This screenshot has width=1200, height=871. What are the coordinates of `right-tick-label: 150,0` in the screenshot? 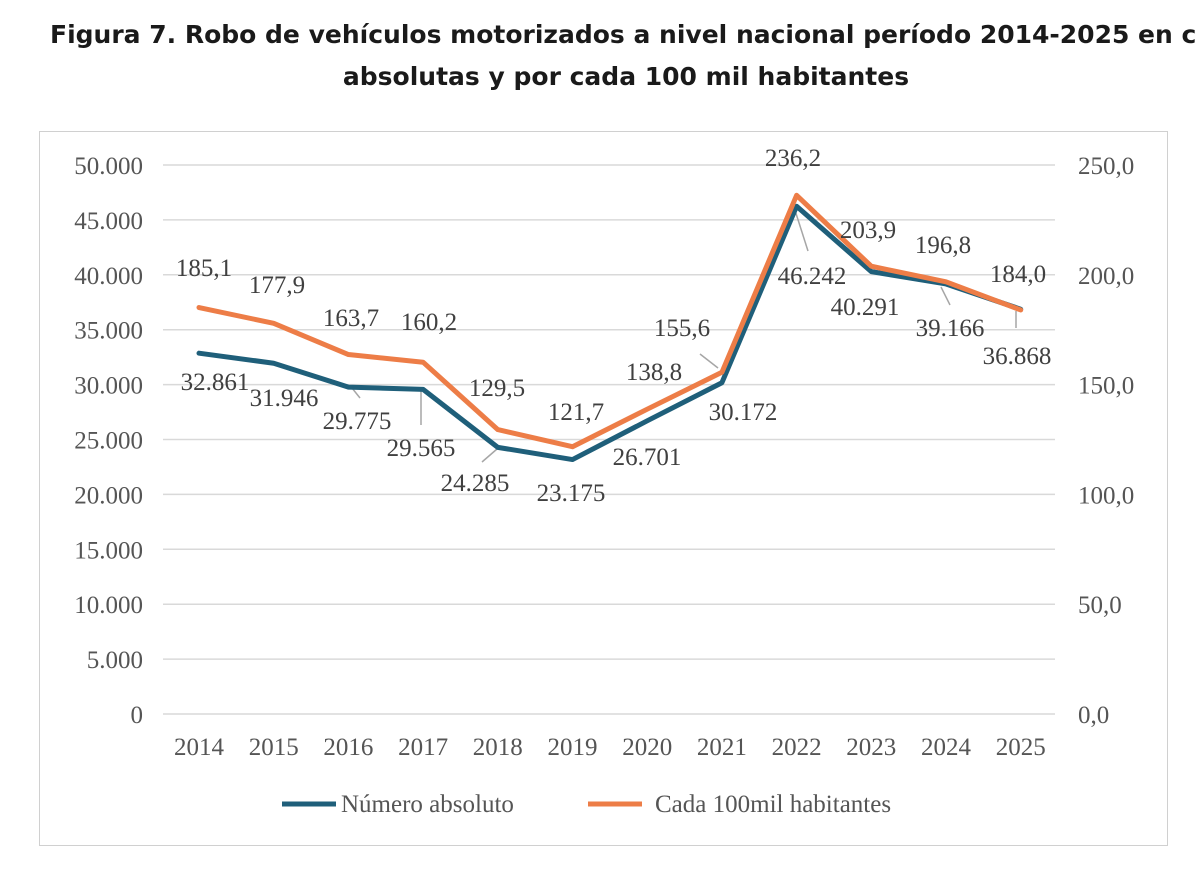 It's located at (1106, 386).